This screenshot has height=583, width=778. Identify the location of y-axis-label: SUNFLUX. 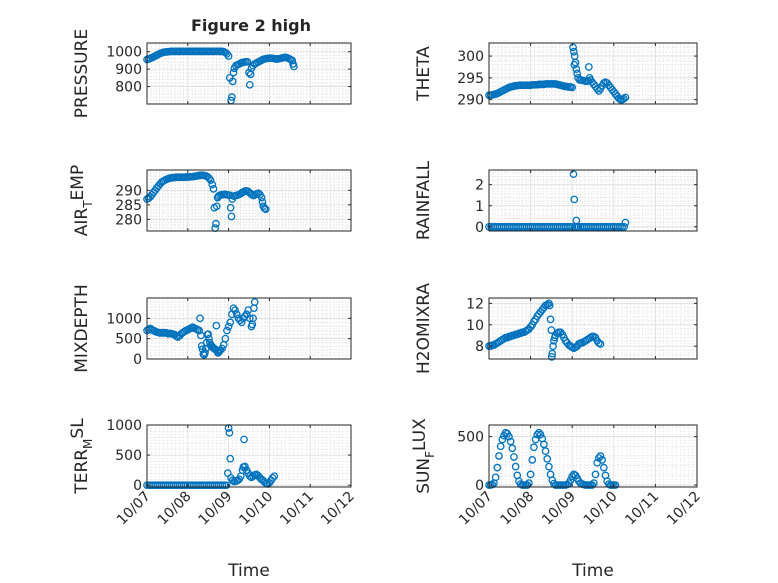
(423, 456).